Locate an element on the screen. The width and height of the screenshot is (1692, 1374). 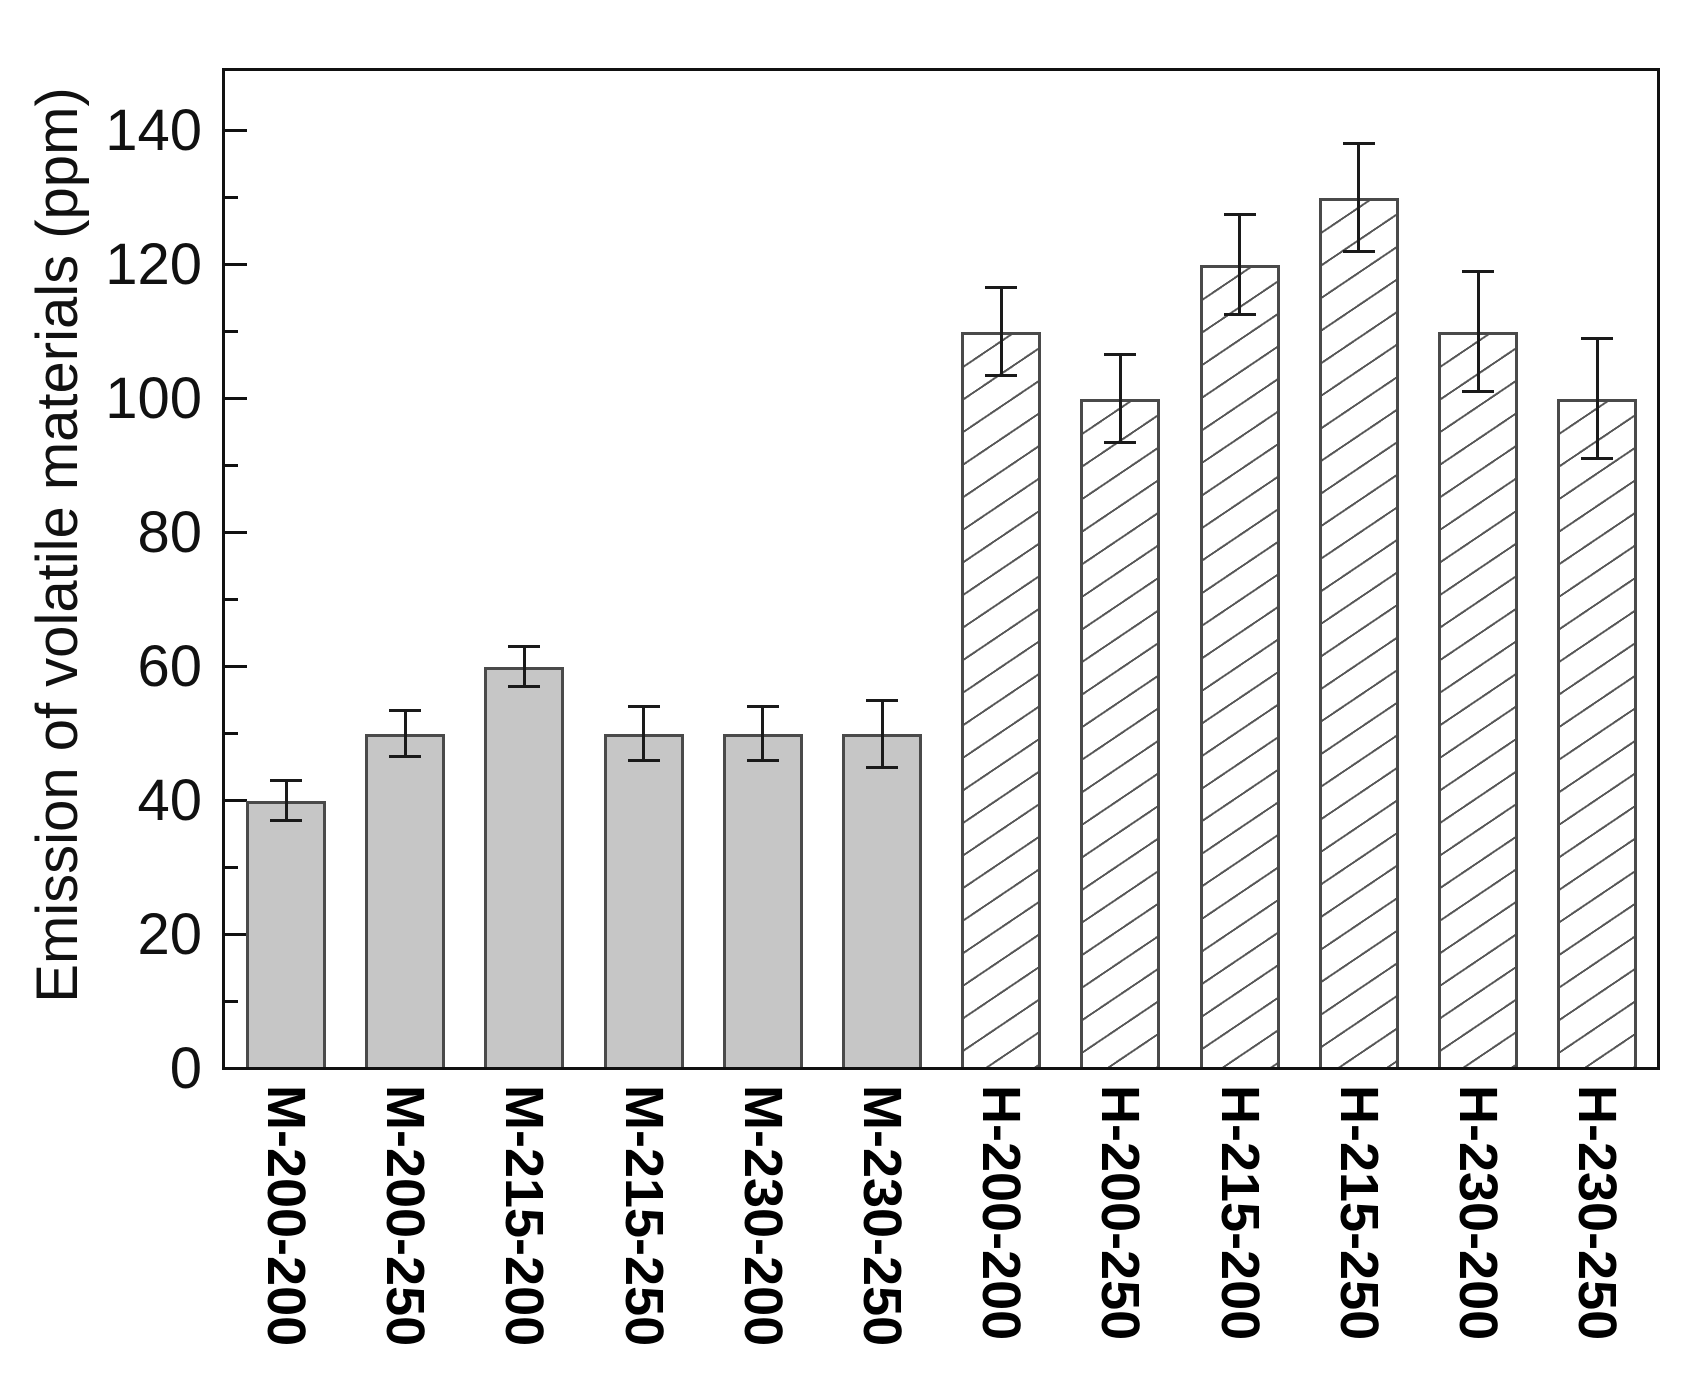
x-tick-label-H-230-250: H-230-250 is located at coordinates (1597, 1213).